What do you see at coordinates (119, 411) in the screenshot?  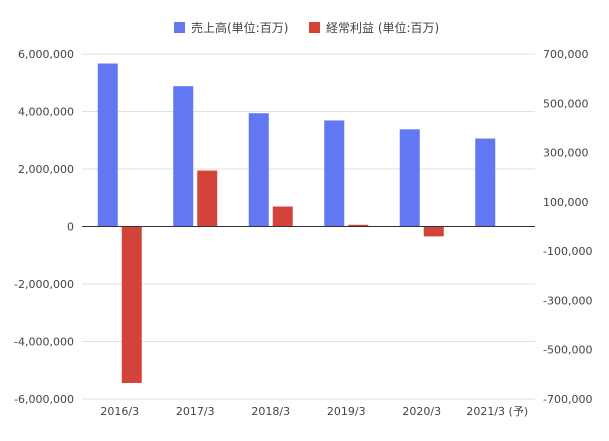 I see `x-tick-label: 2016/3` at bounding box center [119, 411].